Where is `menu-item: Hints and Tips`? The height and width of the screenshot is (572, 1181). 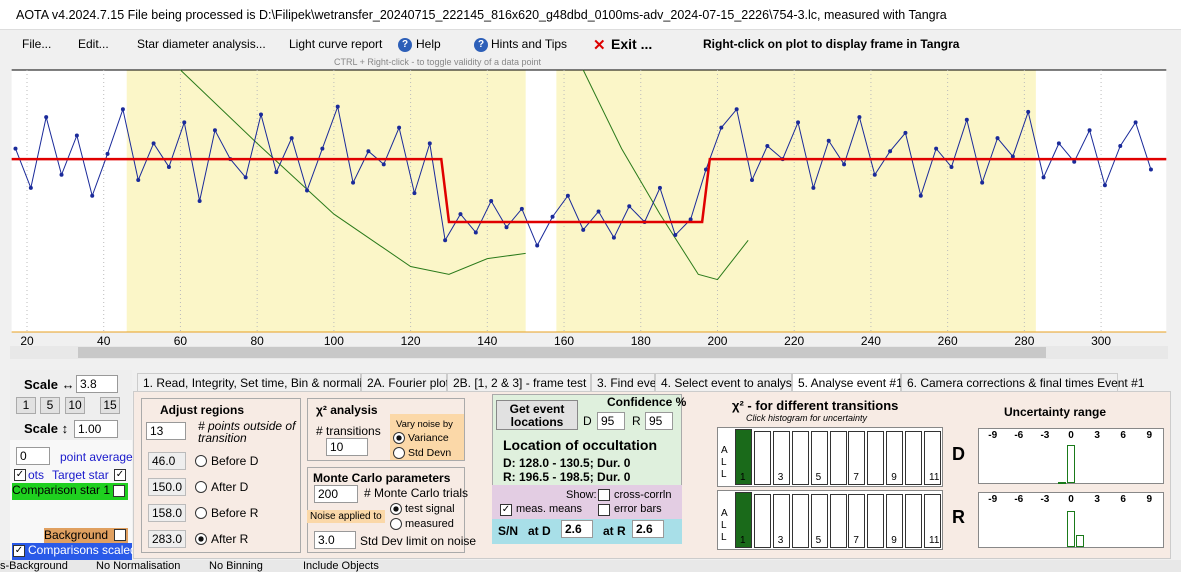 menu-item: Hints and Tips is located at coordinates (529, 44).